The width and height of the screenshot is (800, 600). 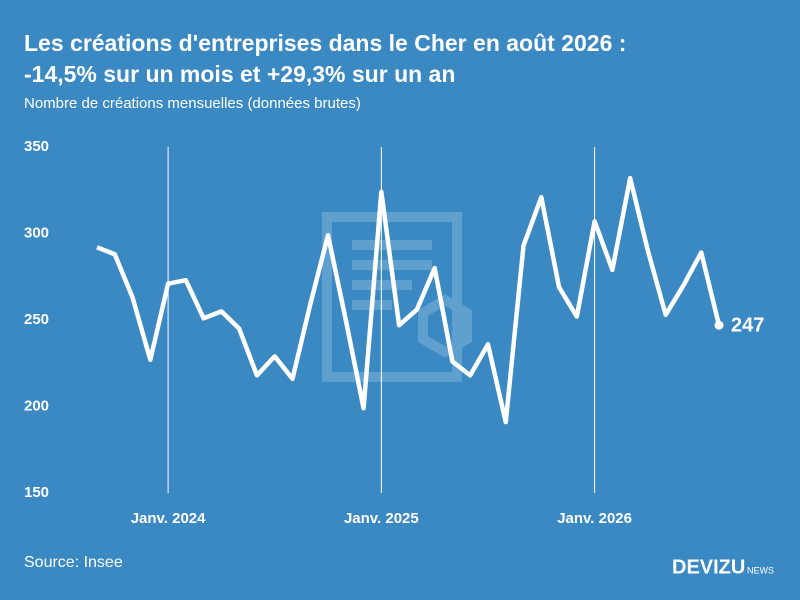 I want to click on y-tick-label: 300, so click(x=36, y=232).